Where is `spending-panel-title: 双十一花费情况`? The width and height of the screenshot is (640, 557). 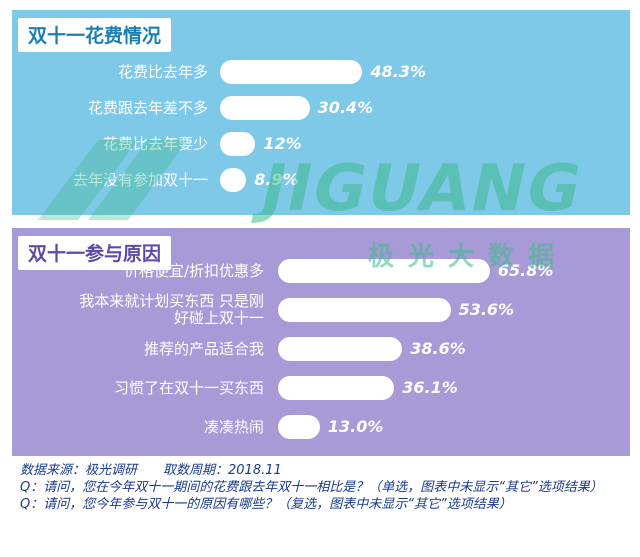 spending-panel-title: 双十一花费情况 is located at coordinates (95, 35).